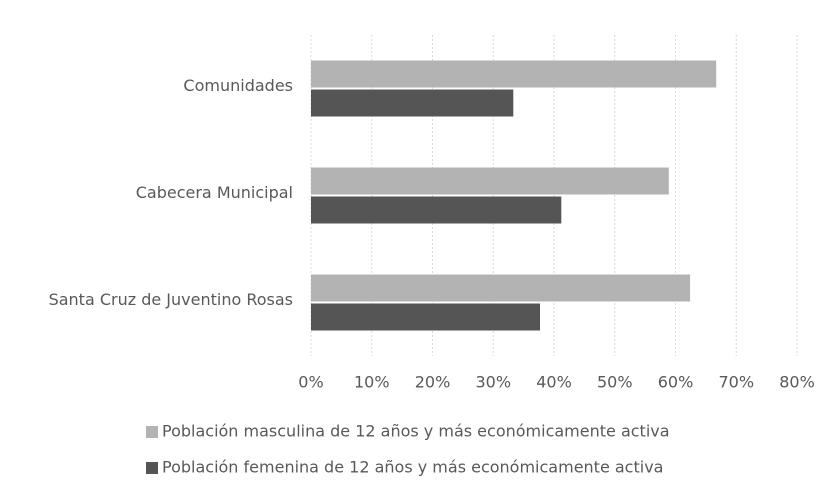  Describe the element at coordinates (214, 192) in the screenshot. I see `y-tick-label: Cabecera Municipal` at that location.